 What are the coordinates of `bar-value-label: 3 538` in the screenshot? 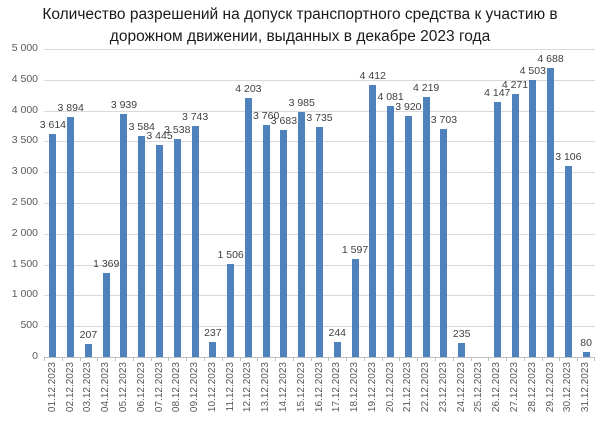 It's located at (177, 130).